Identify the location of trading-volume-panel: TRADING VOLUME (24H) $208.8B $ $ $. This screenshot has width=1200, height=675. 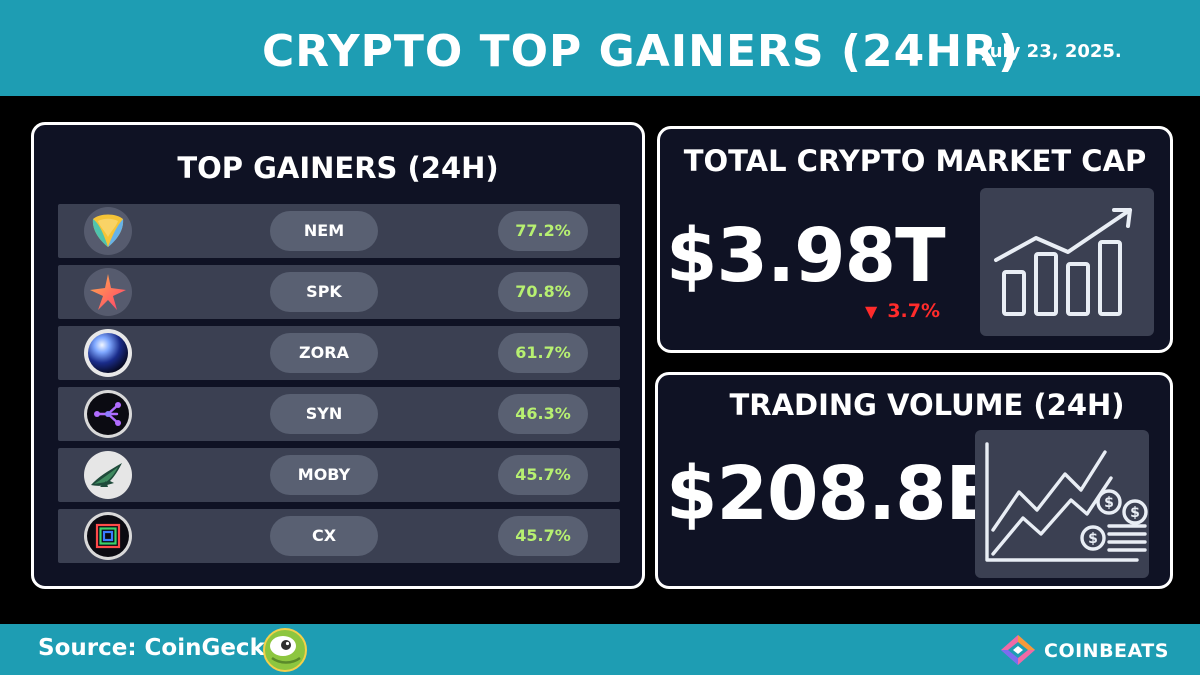
(914, 480).